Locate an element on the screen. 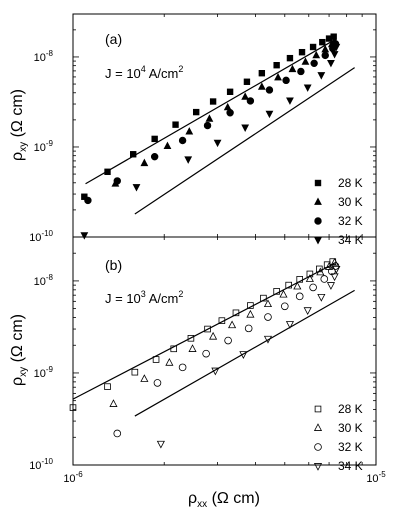  panel-a-y-tick-labels: 10⁻⁸ 10⁻⁹ 10⁻¹⁰ is located at coordinates (41, 146).